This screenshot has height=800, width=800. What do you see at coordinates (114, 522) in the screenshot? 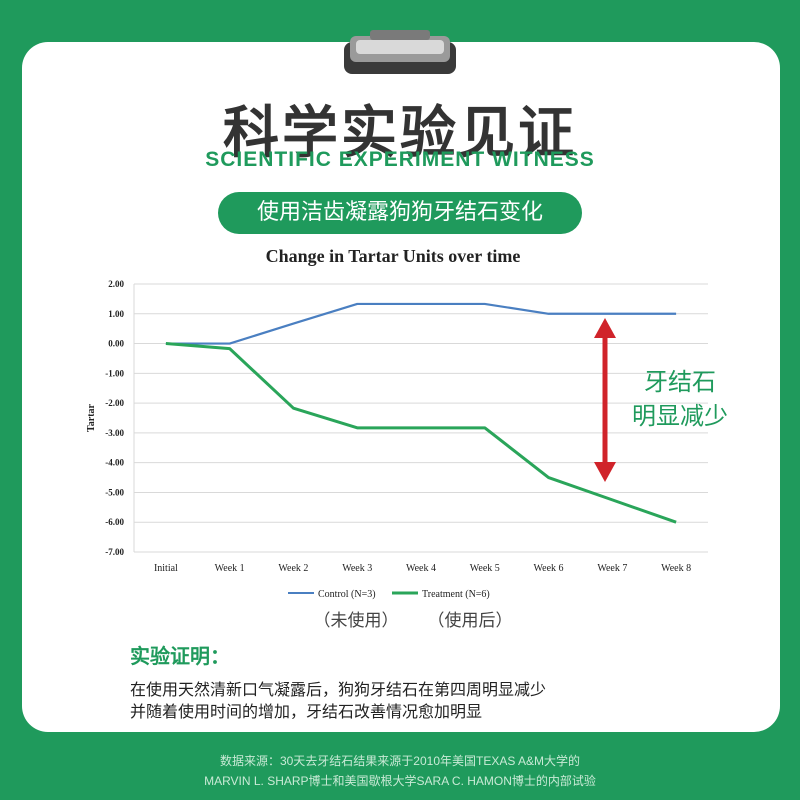
I see `y-tick-label: -6.00` at bounding box center [114, 522].